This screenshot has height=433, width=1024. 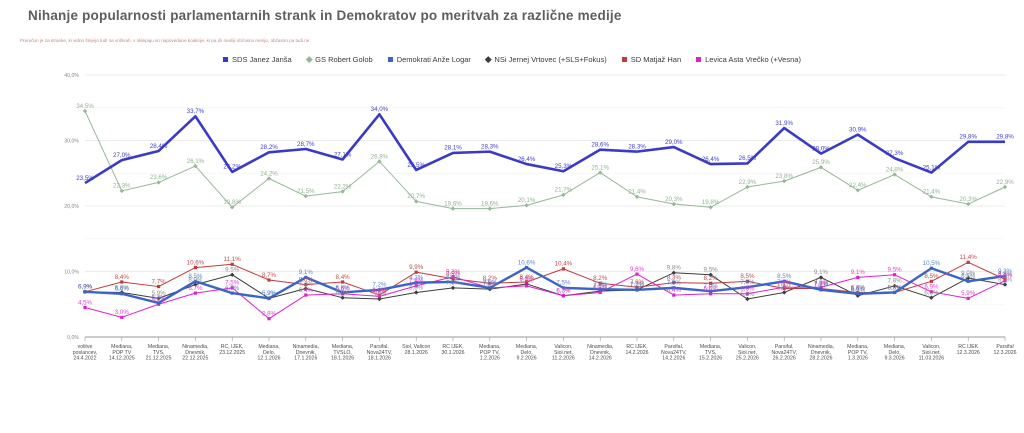 What do you see at coordinates (651, 59) in the screenshot?
I see `legend-item-sd: SD Matjaž Han` at bounding box center [651, 59].